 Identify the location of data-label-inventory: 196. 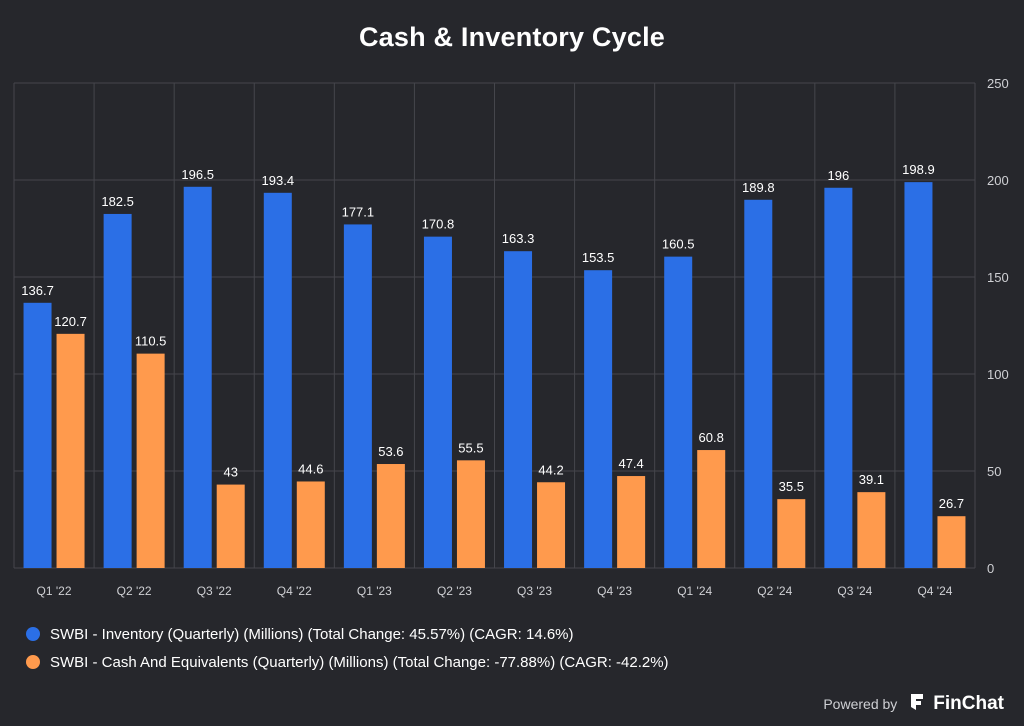
(839, 175).